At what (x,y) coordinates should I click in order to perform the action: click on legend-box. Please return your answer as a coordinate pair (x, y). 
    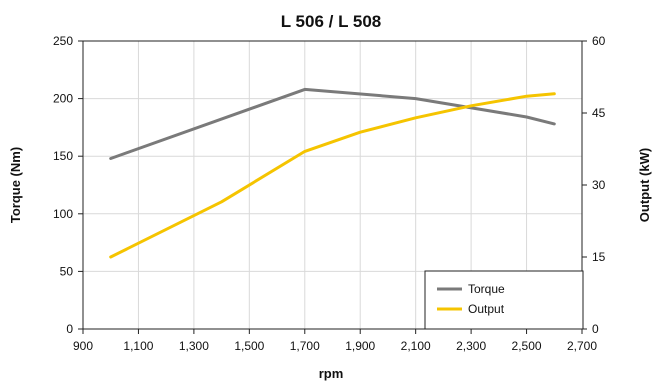
    Looking at the image, I should click on (504, 300).